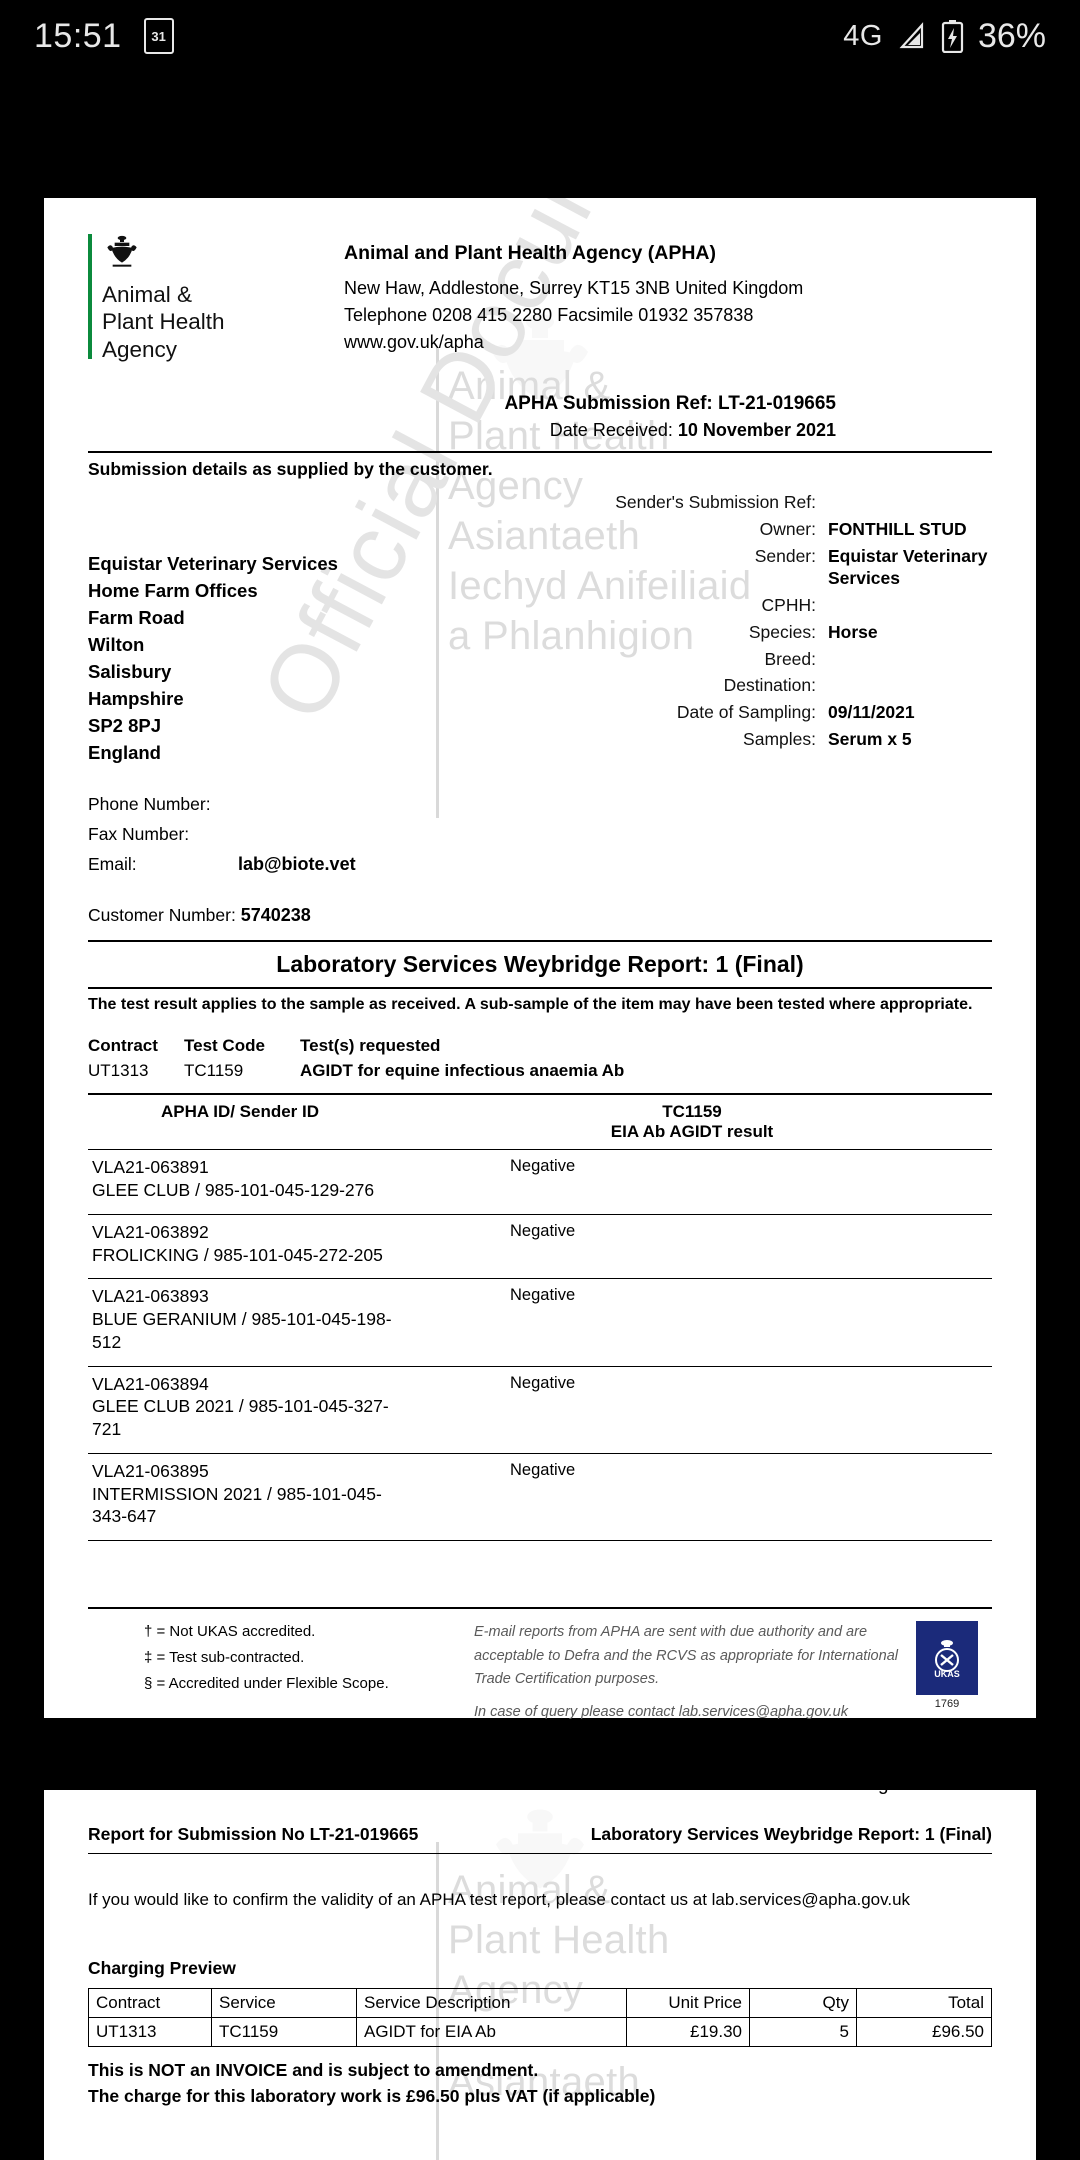 The width and height of the screenshot is (1080, 2160). I want to click on field-row: Sender's Submission Ref:, so click(770, 503).